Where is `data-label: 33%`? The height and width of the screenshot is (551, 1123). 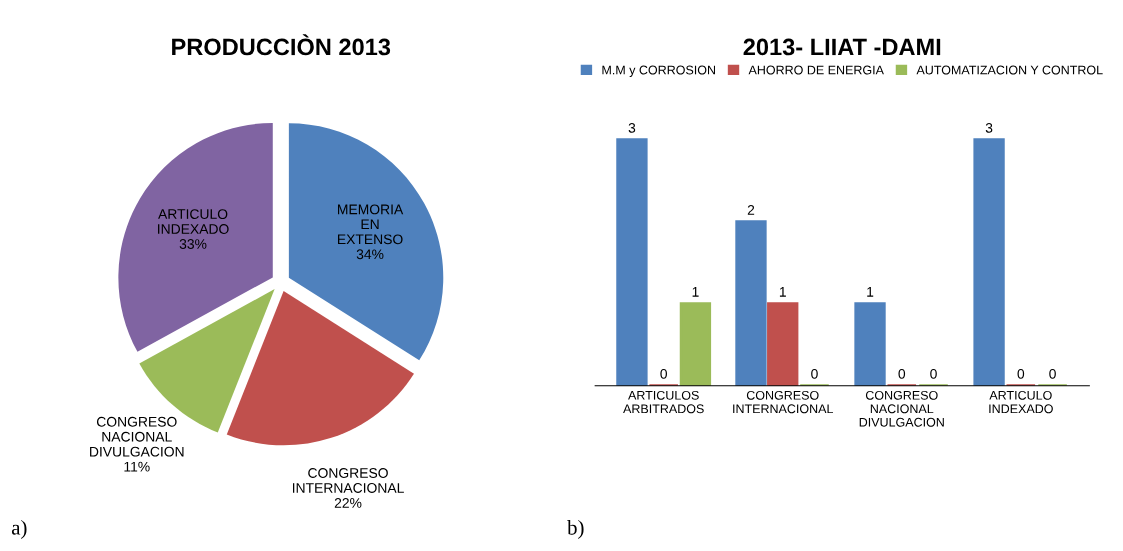
data-label: 33% is located at coordinates (193, 244).